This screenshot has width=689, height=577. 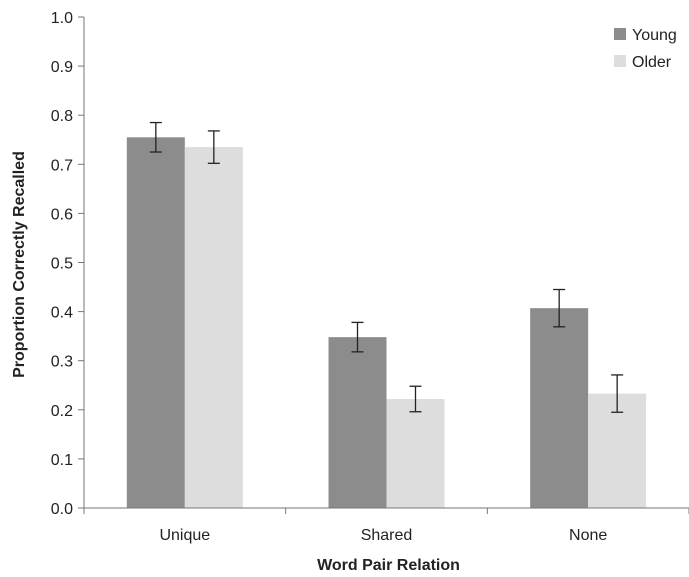 I want to click on y-tick-label: 0.8, so click(x=62, y=116).